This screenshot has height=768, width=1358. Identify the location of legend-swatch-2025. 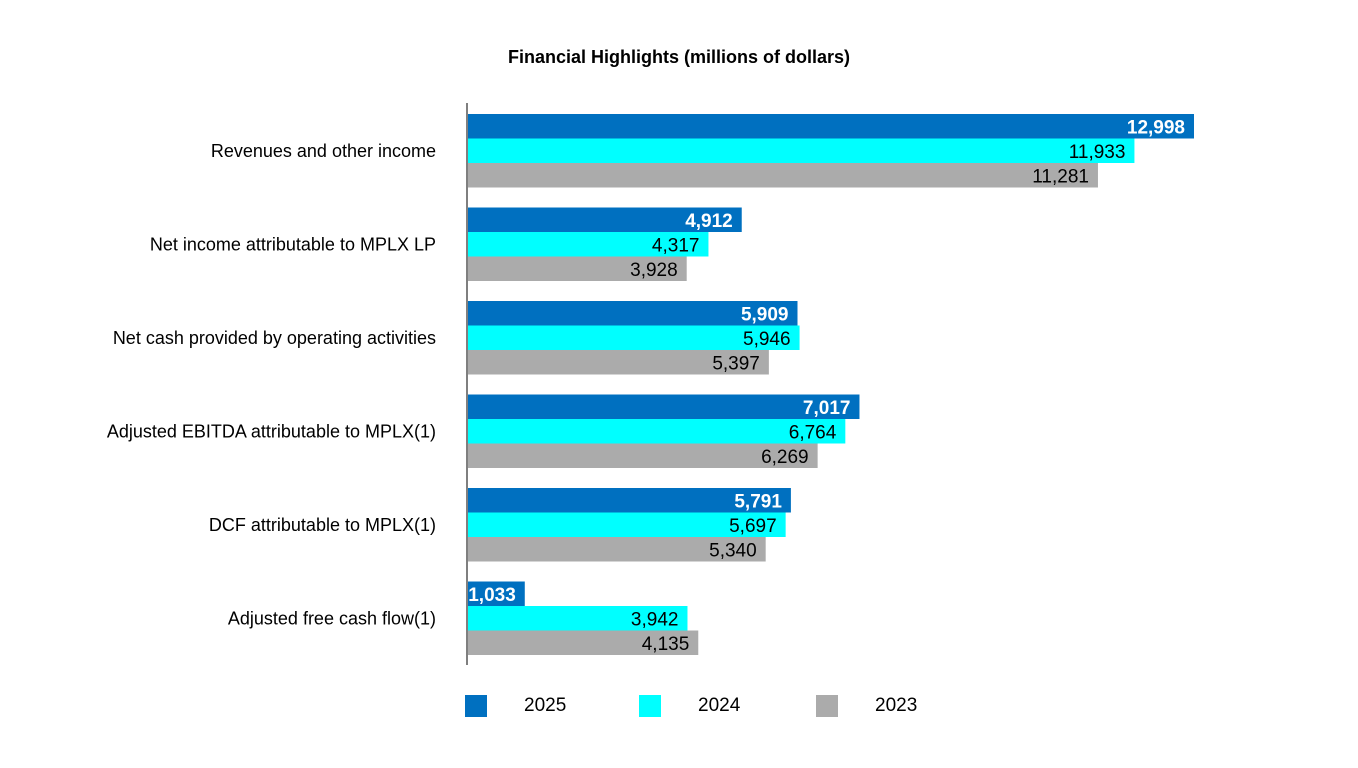
(476, 706).